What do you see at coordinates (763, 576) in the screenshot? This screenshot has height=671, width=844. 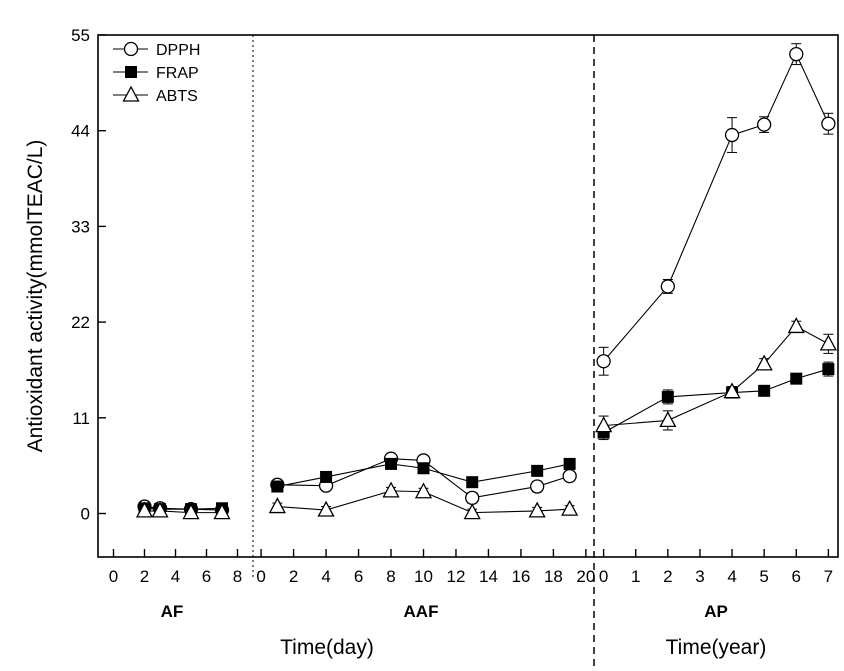 I see `x-tick-label: 5` at bounding box center [763, 576].